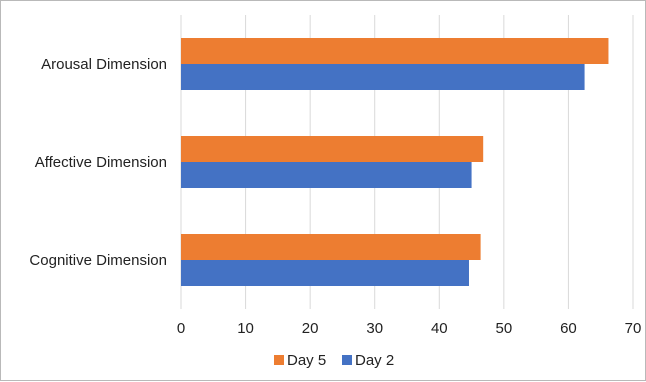  I want to click on category-label: Affective Dimension, so click(101, 162).